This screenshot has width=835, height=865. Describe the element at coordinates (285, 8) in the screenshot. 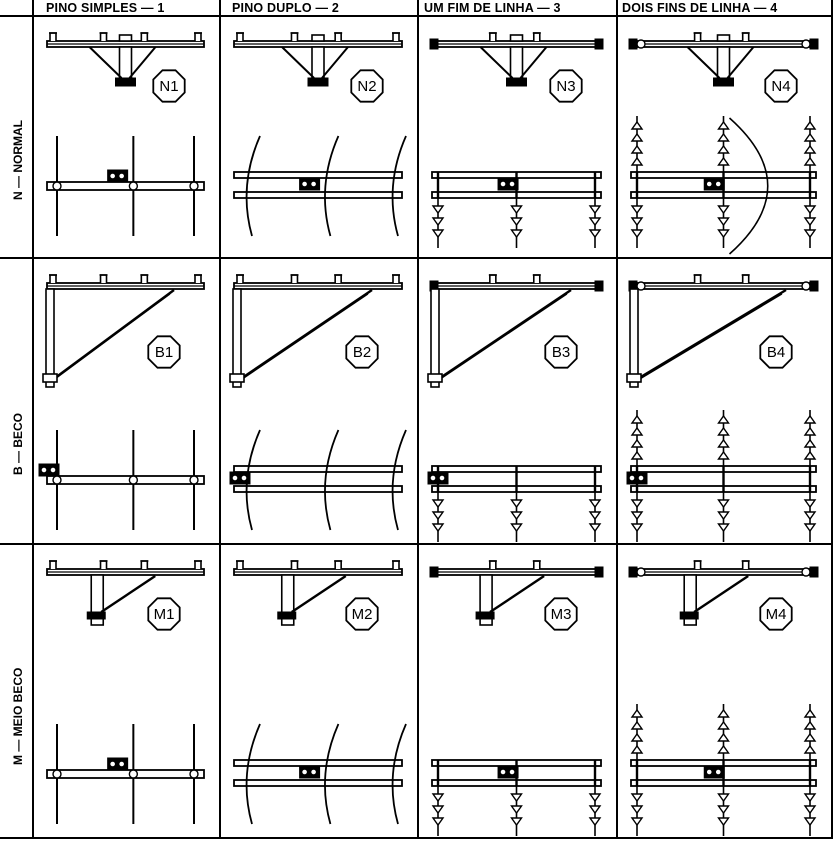

I see `column-header-2: PINO DUPLO — 2` at that location.